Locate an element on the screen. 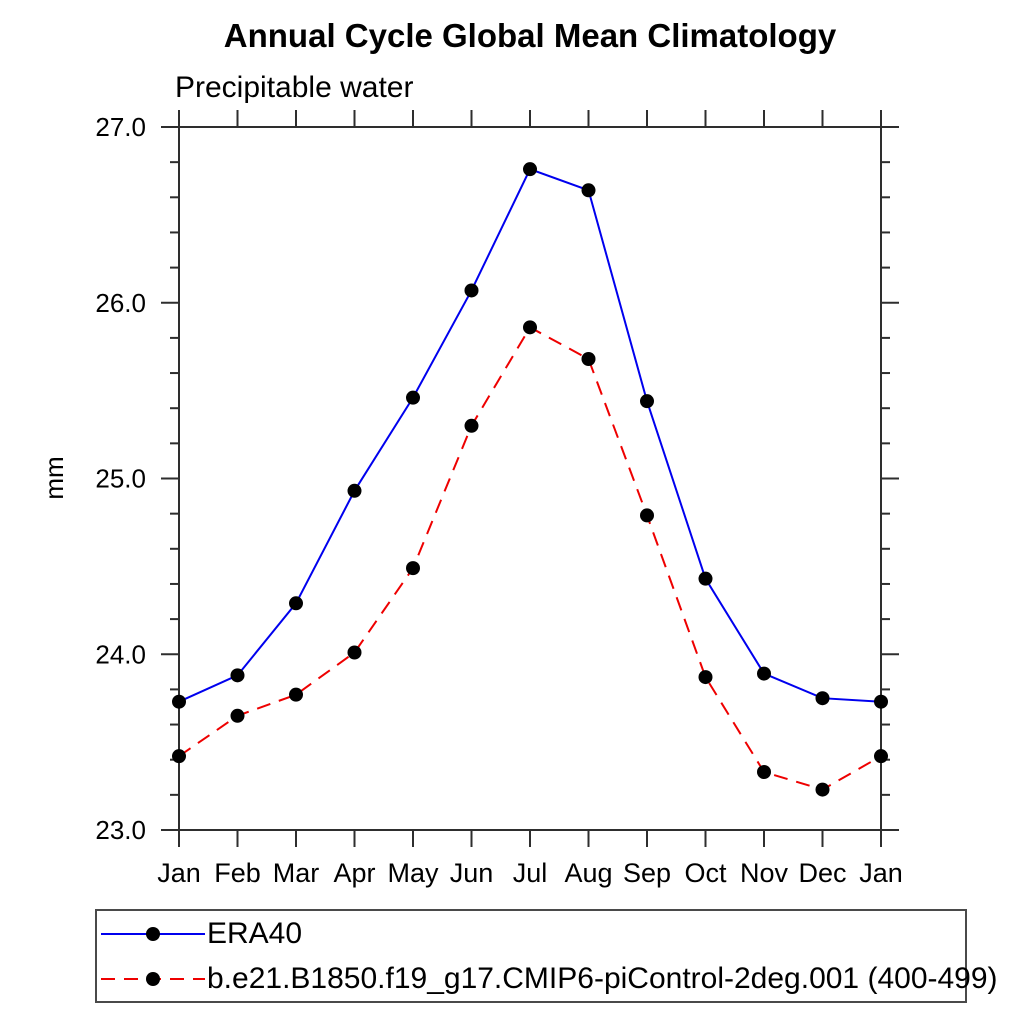 The image size is (1024, 1024). chart-subtitle: Precipitable water is located at coordinates (294, 87).